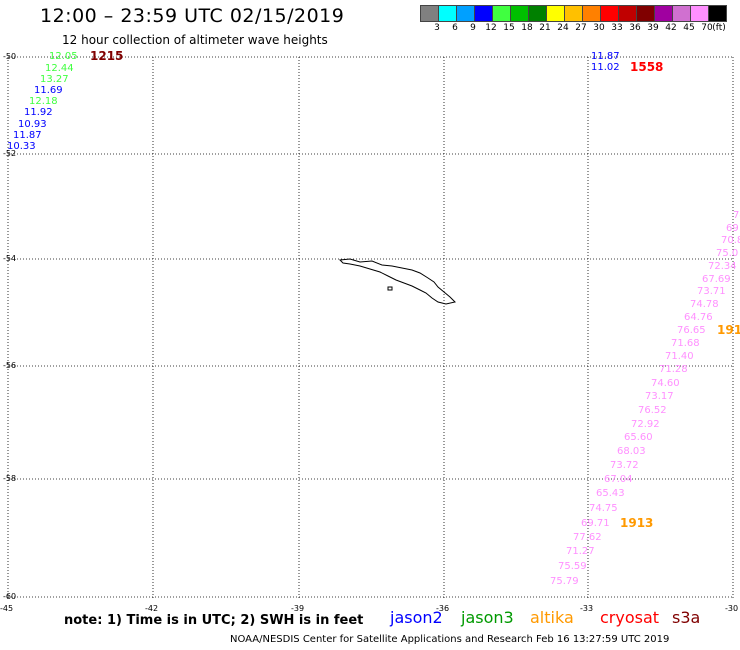 The image size is (740, 650). What do you see at coordinates (509, 28) in the screenshot?
I see `legend-label: 15` at bounding box center [509, 28].